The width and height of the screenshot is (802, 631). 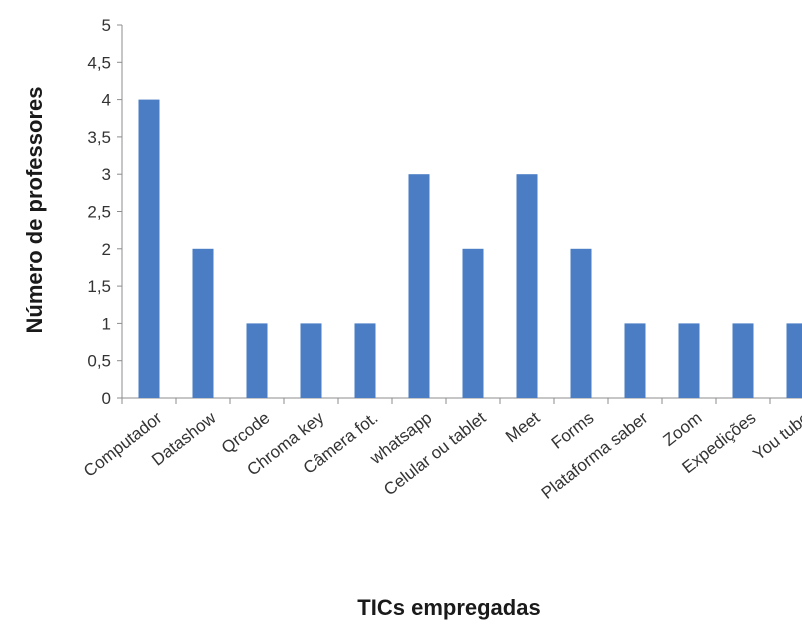 What do you see at coordinates (99, 62) in the screenshot?
I see `y-tick-label: 4,5` at bounding box center [99, 62].